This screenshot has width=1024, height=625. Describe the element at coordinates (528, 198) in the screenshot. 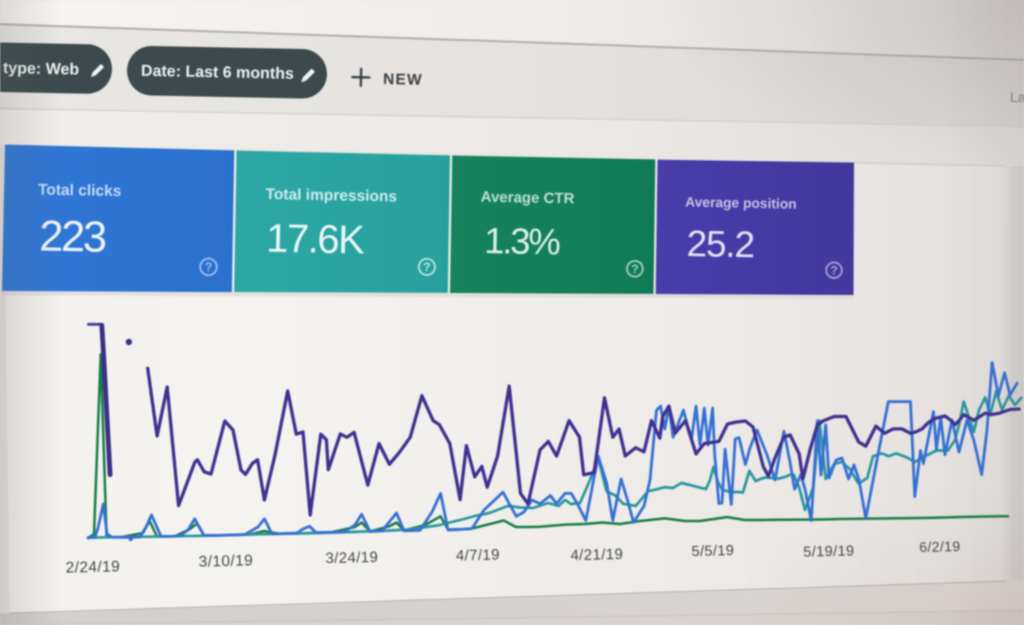

I see `svg-text: Average CTR` at that location.